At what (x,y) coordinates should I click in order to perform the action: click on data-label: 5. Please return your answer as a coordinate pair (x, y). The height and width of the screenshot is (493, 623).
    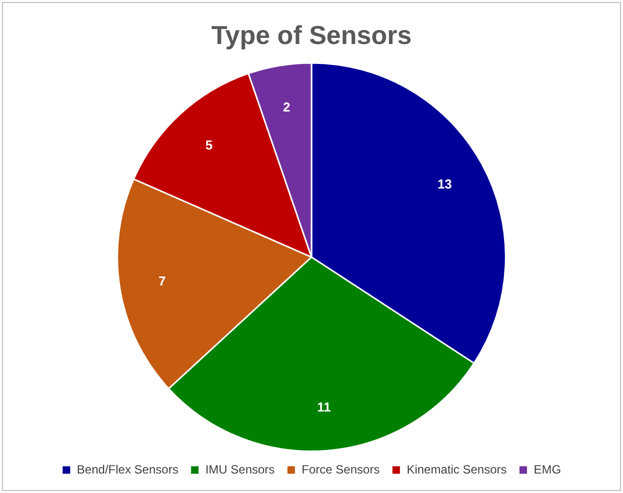
    Looking at the image, I should click on (209, 144).